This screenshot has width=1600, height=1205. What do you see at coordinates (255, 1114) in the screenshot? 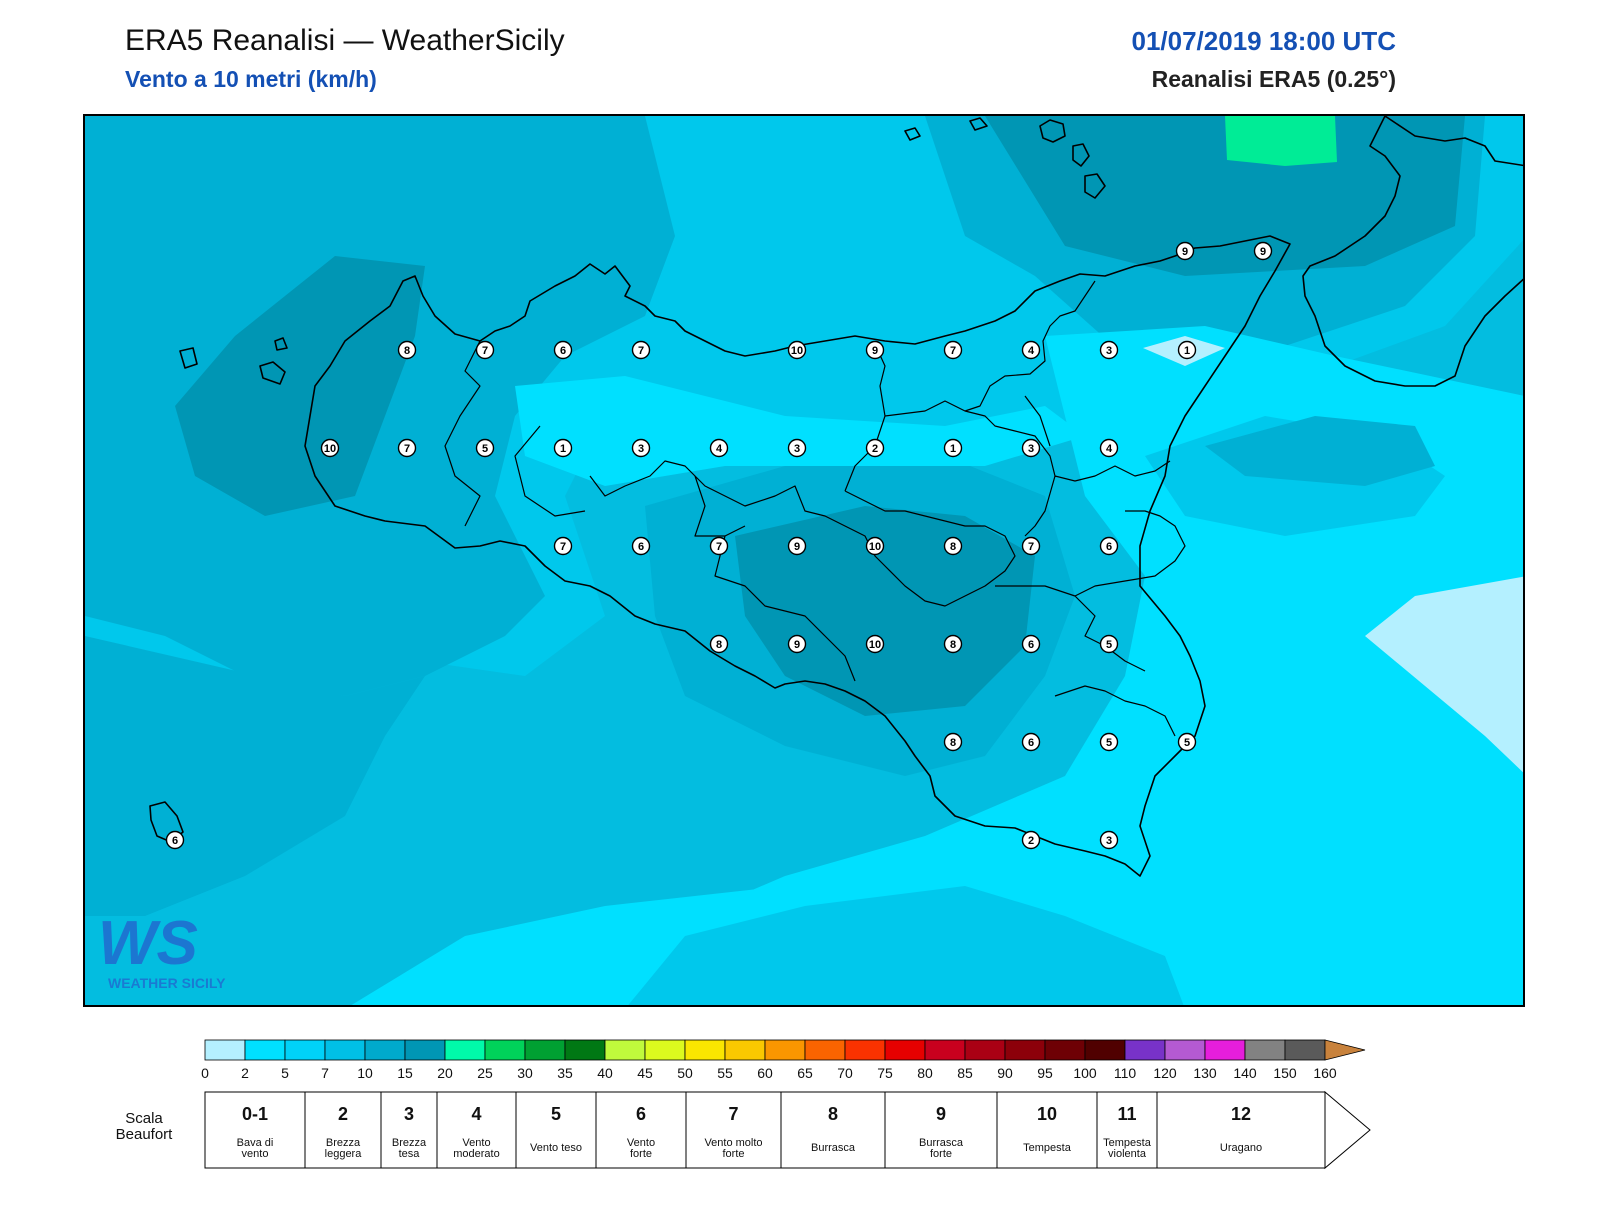
I see `beaufort-number: 0-1` at bounding box center [255, 1114].